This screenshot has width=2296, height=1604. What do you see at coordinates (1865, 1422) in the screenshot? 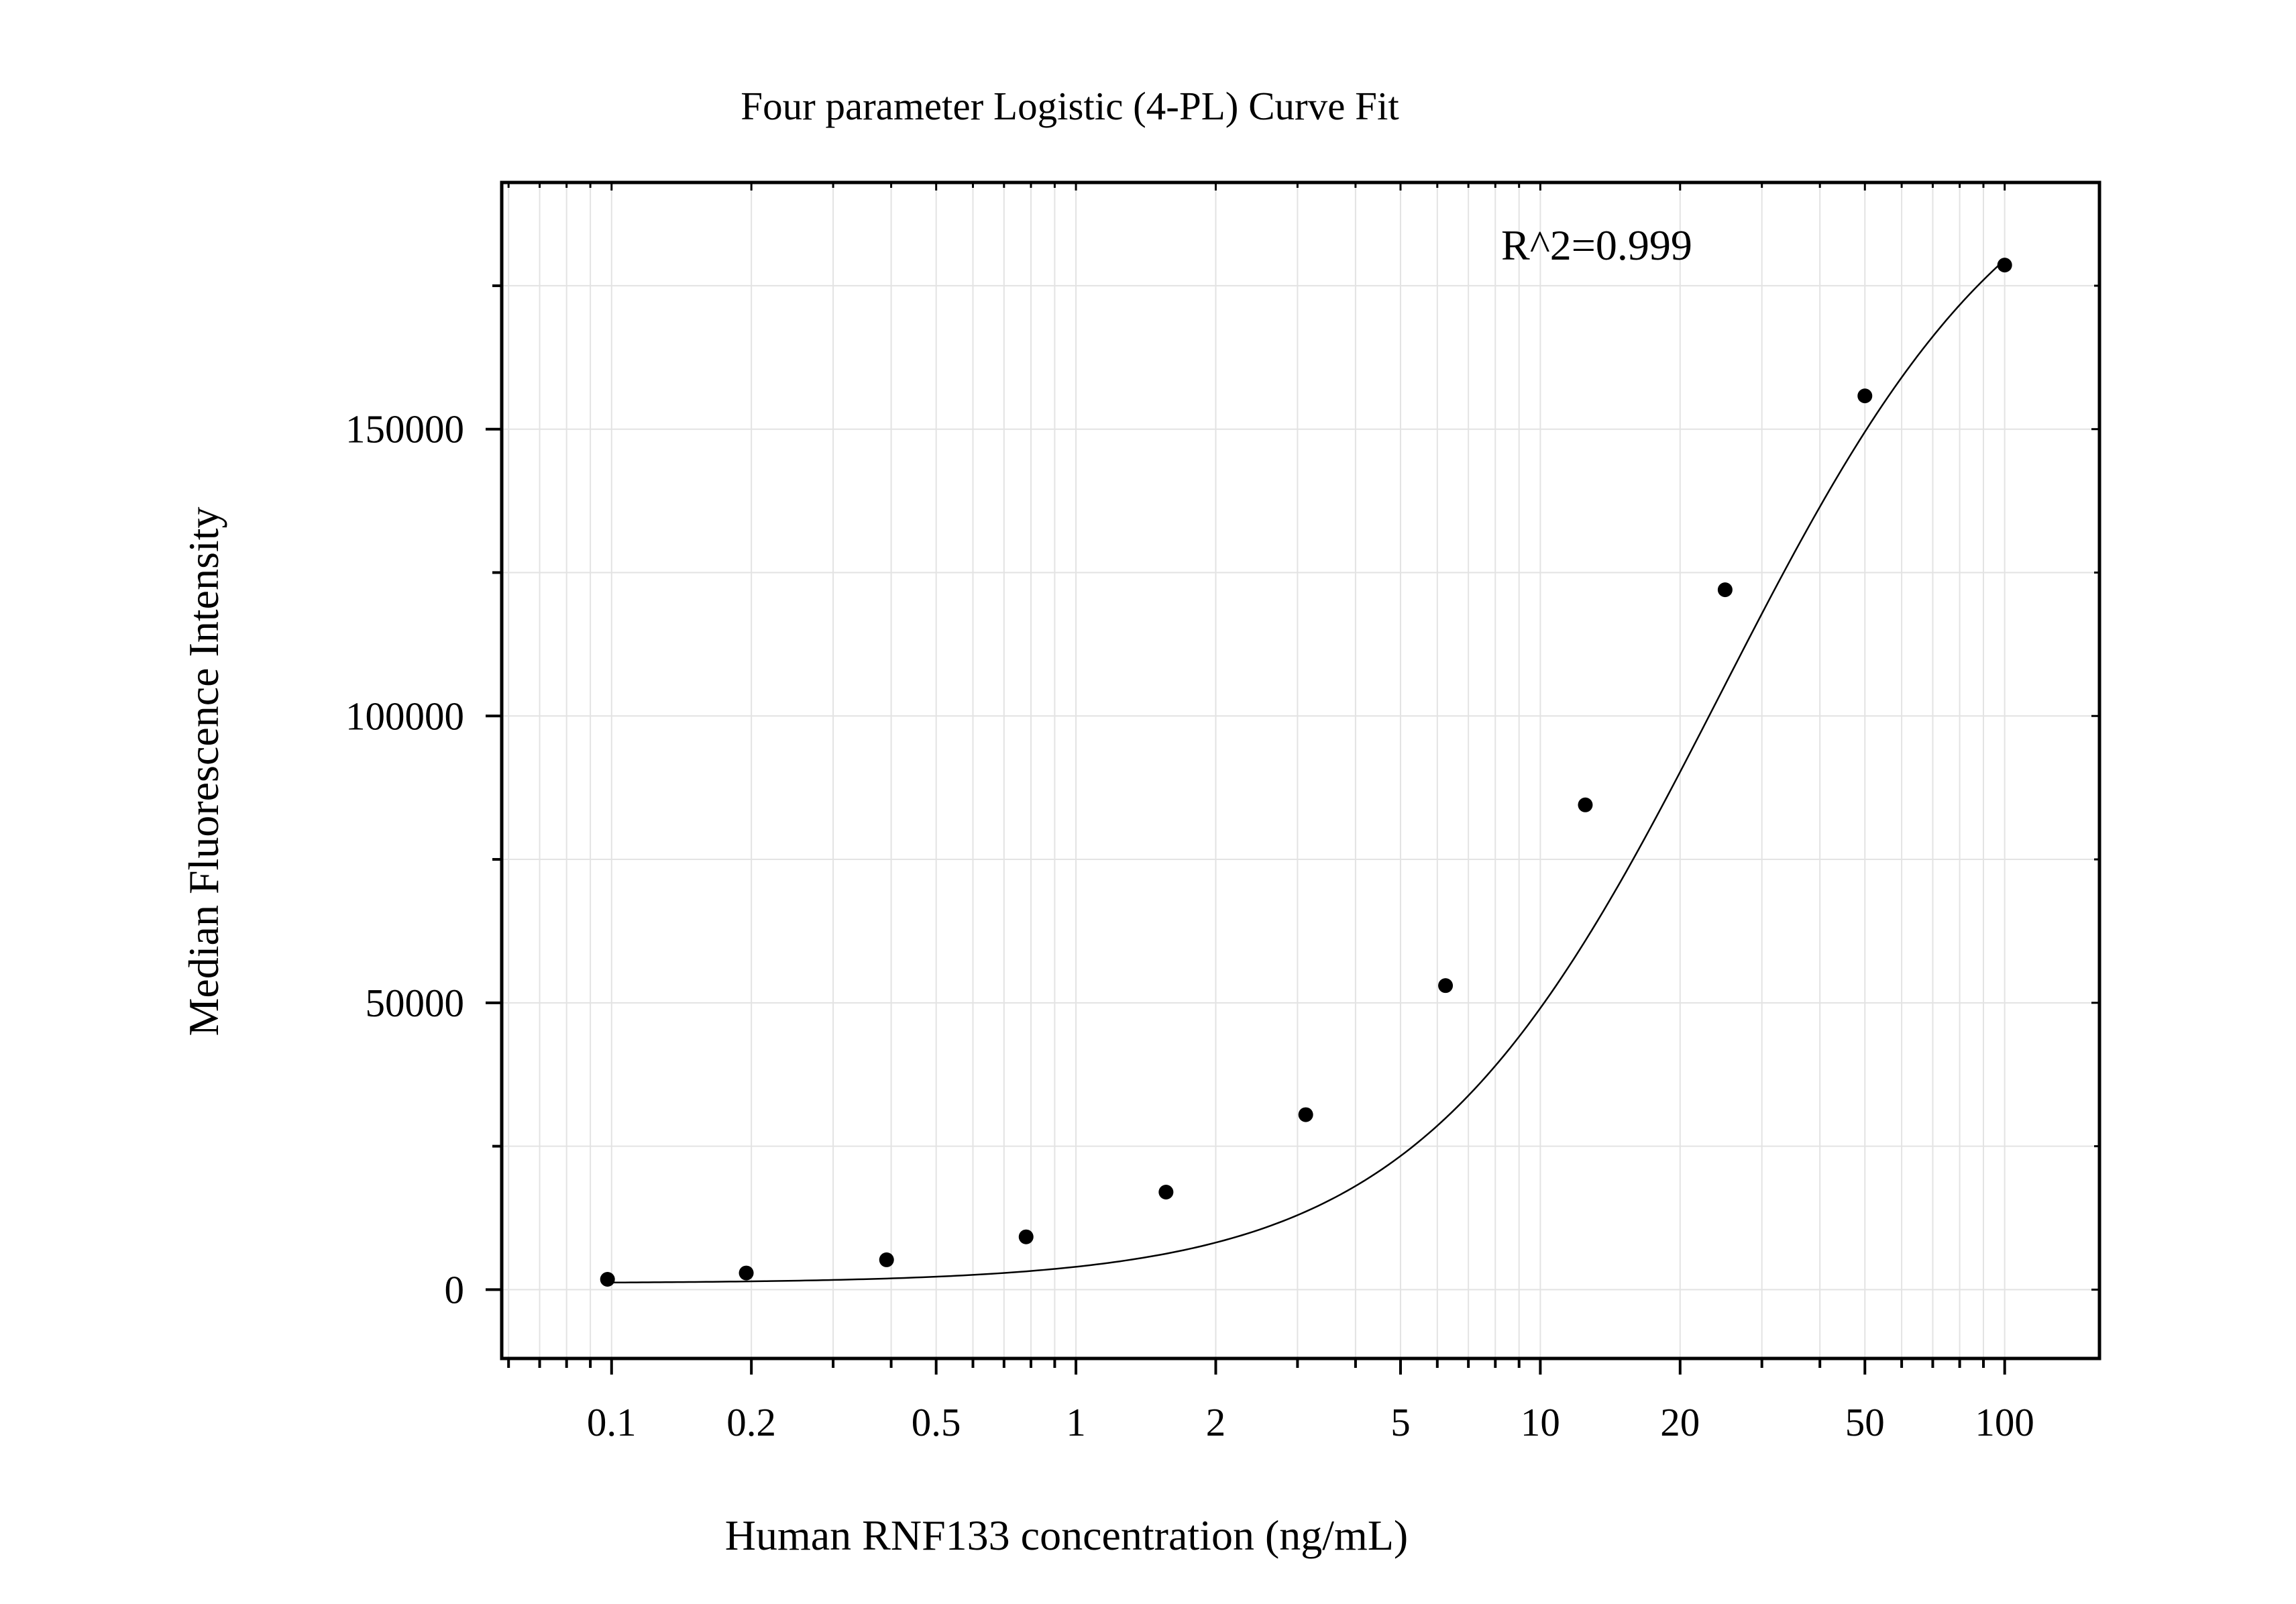
I see `x-tick-label: 50` at bounding box center [1865, 1422].